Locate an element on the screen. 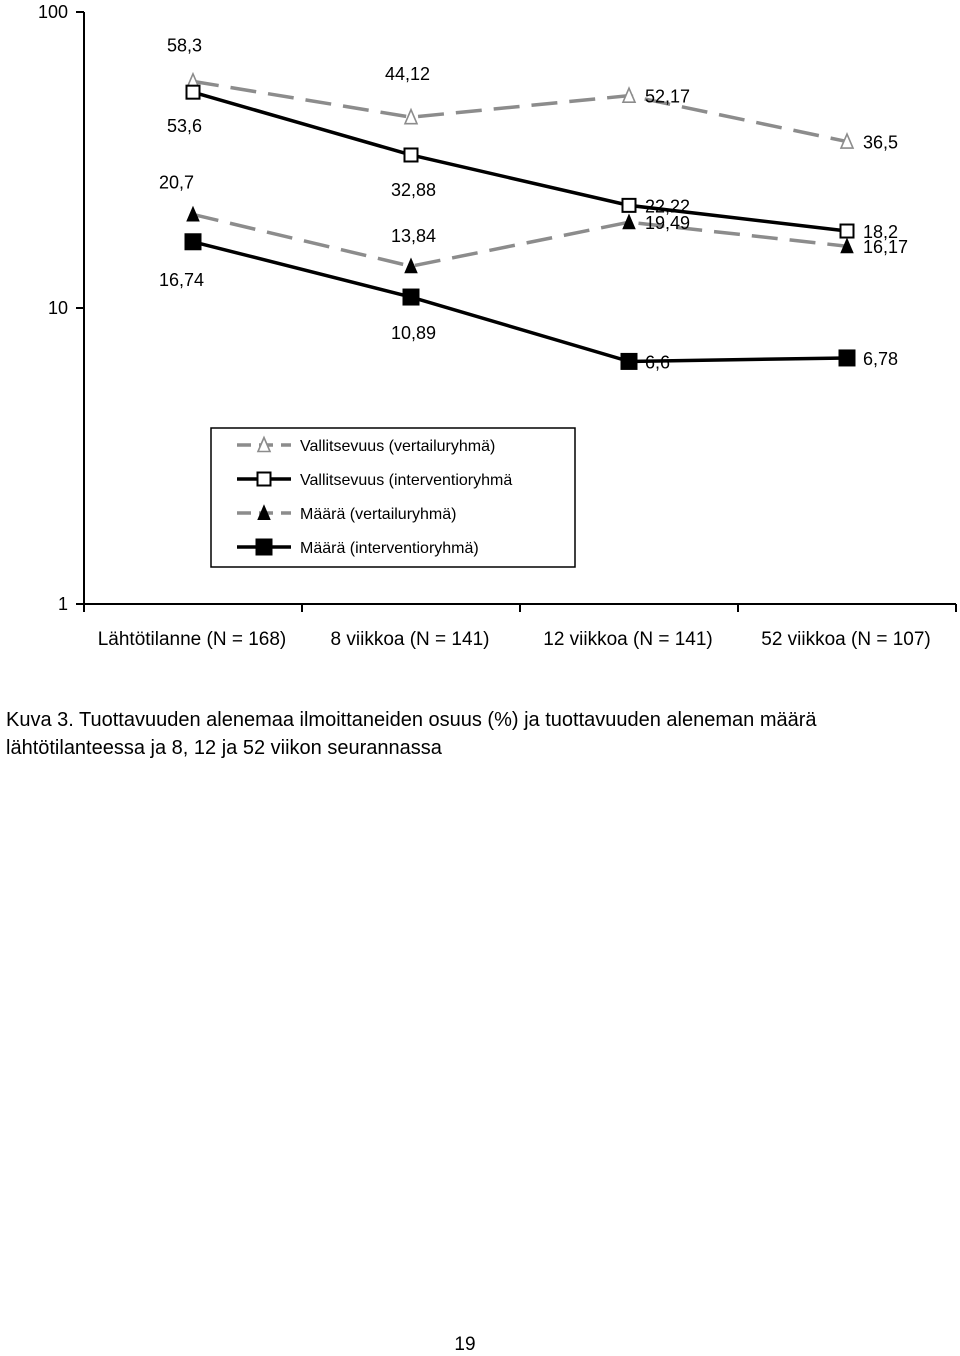 This screenshot has width=960, height=1356. y-tick-label-1: 10 is located at coordinates (58, 308).